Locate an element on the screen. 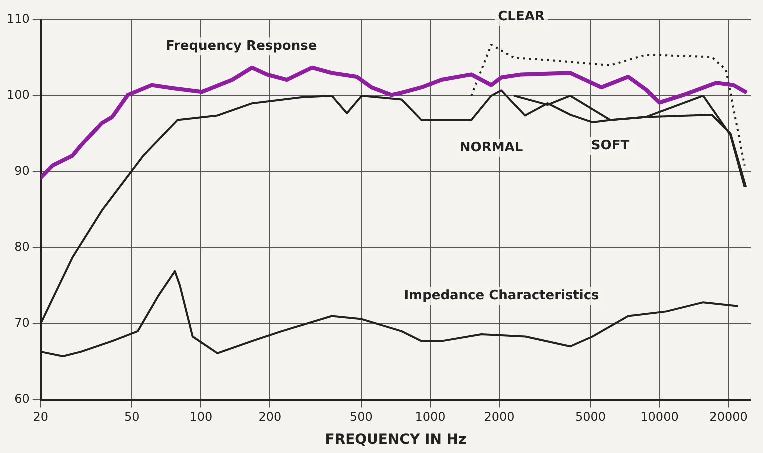 This screenshot has height=453, width=763. x-tick-label: 1000 is located at coordinates (430, 417).